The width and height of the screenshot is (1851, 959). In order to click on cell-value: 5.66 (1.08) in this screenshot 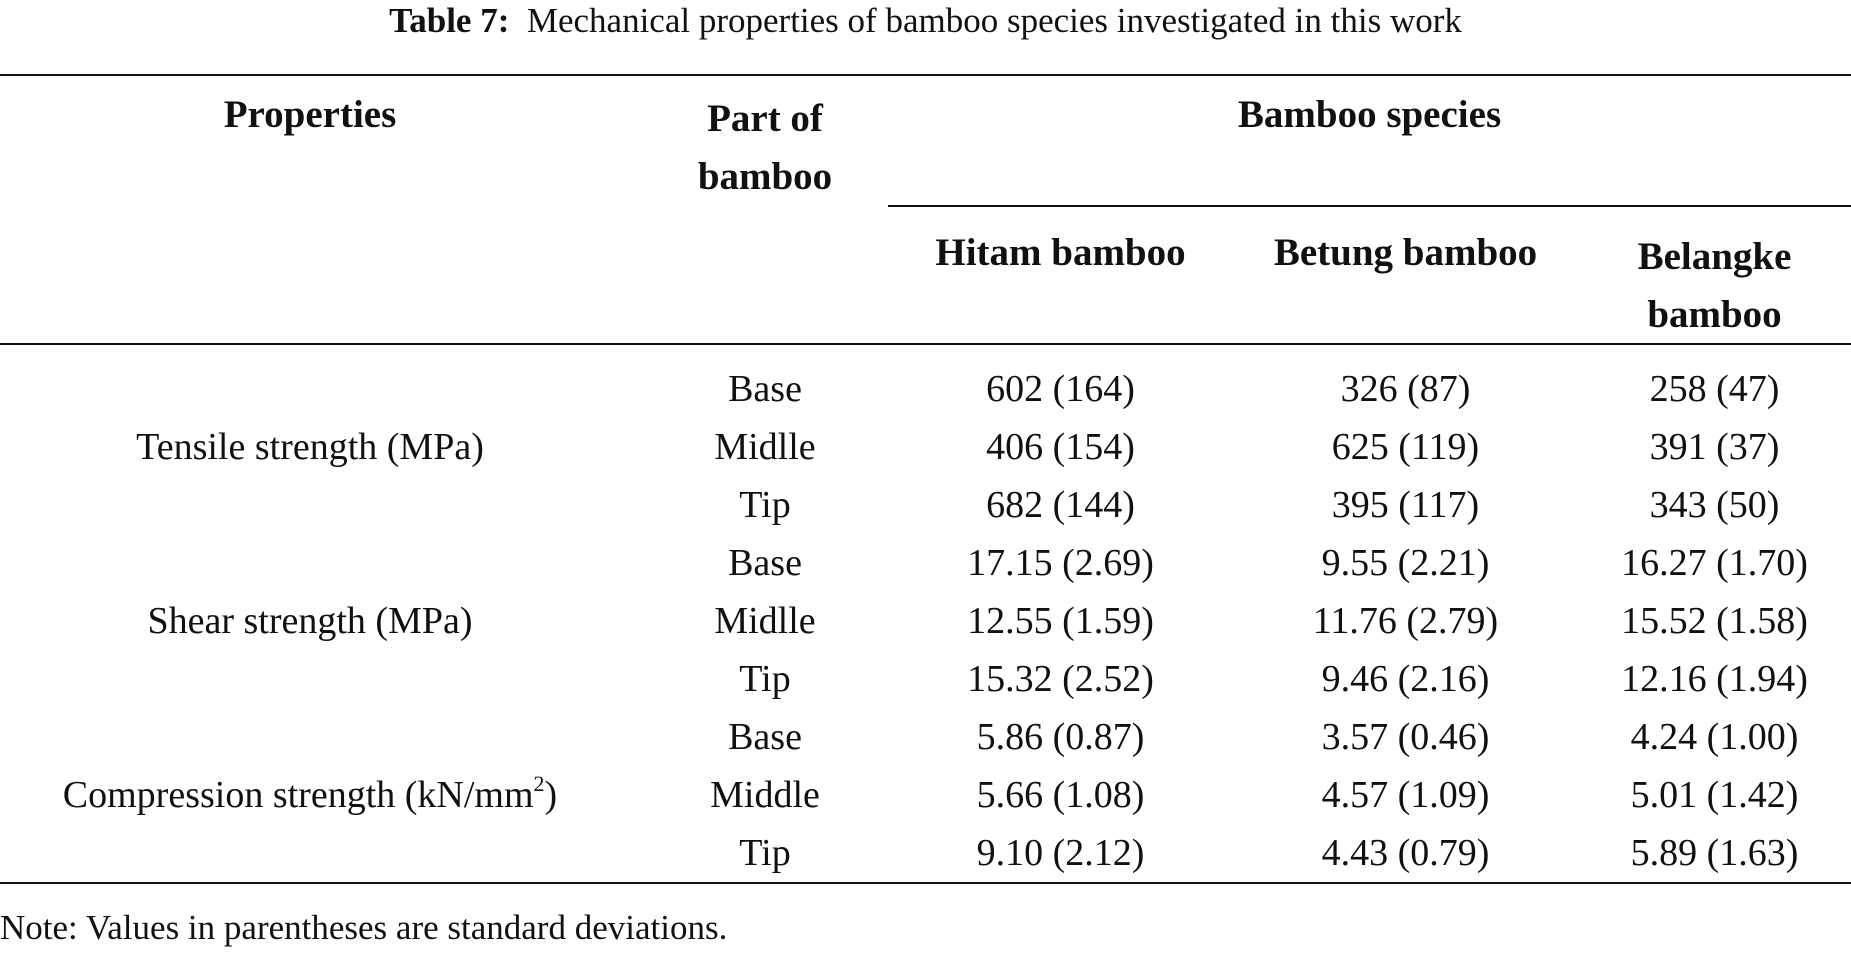, I will do `click(1060, 795)`.